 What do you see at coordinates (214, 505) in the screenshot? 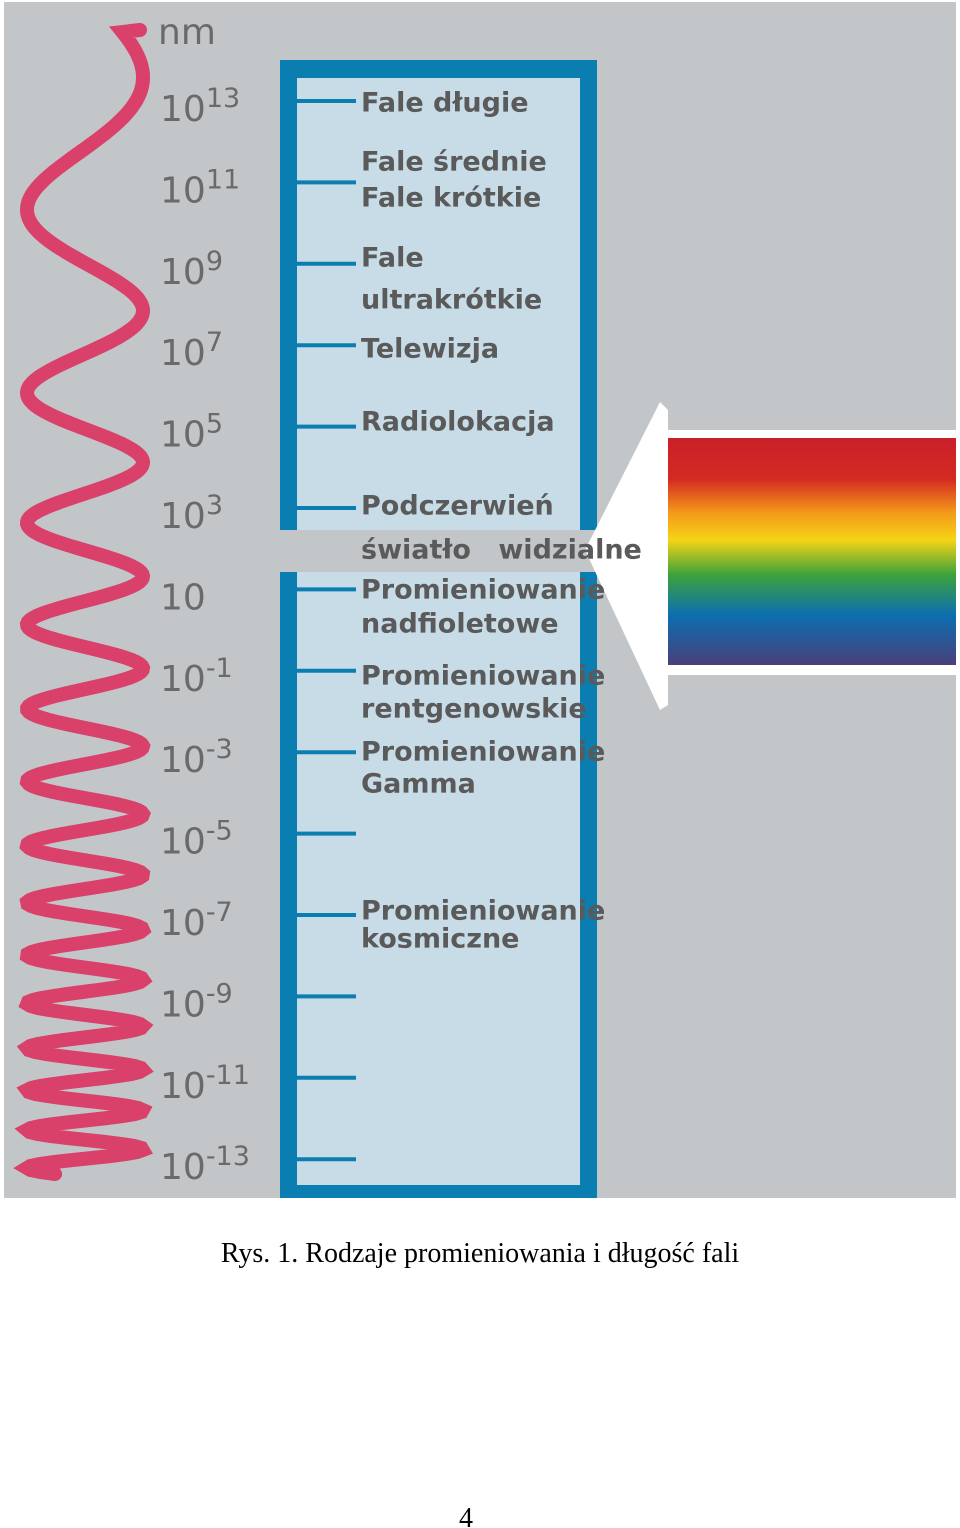
I see `scale-exponent: 3` at bounding box center [214, 505].